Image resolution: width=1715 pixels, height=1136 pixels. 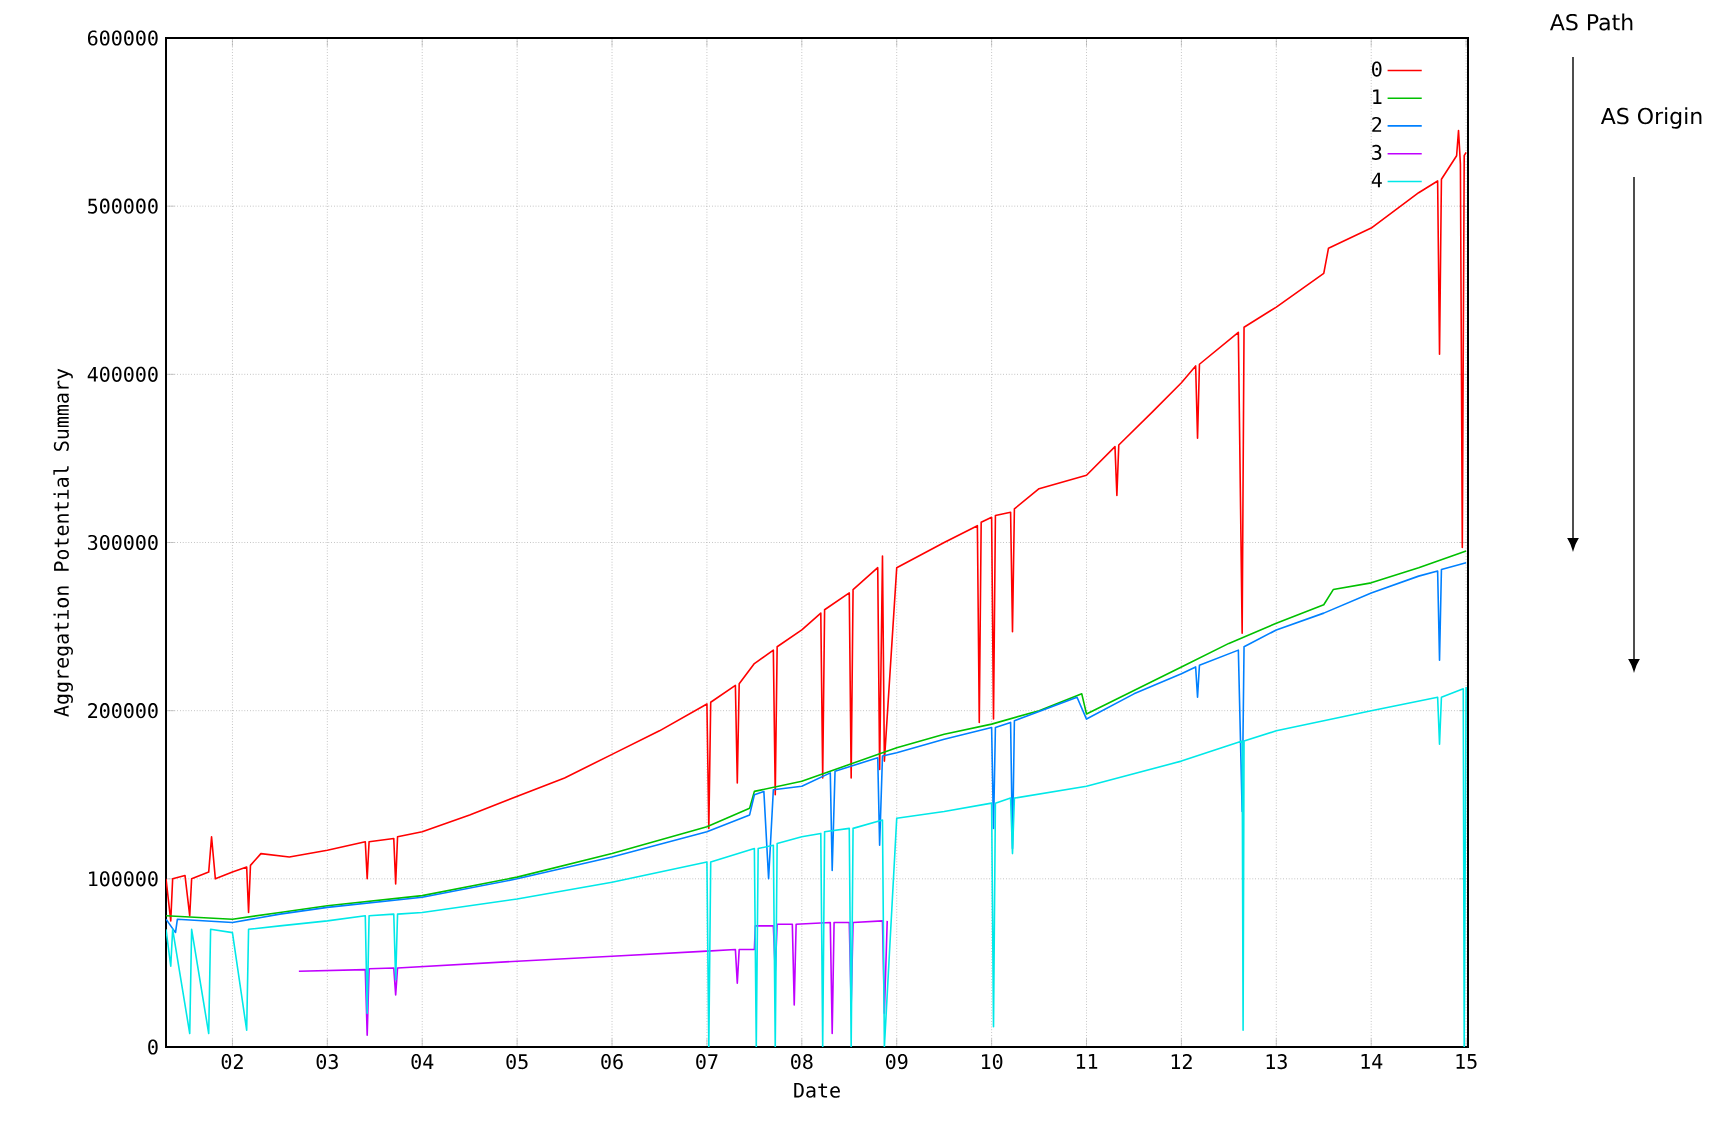 I want to click on x-tick-label: 05, so click(x=517, y=1062).